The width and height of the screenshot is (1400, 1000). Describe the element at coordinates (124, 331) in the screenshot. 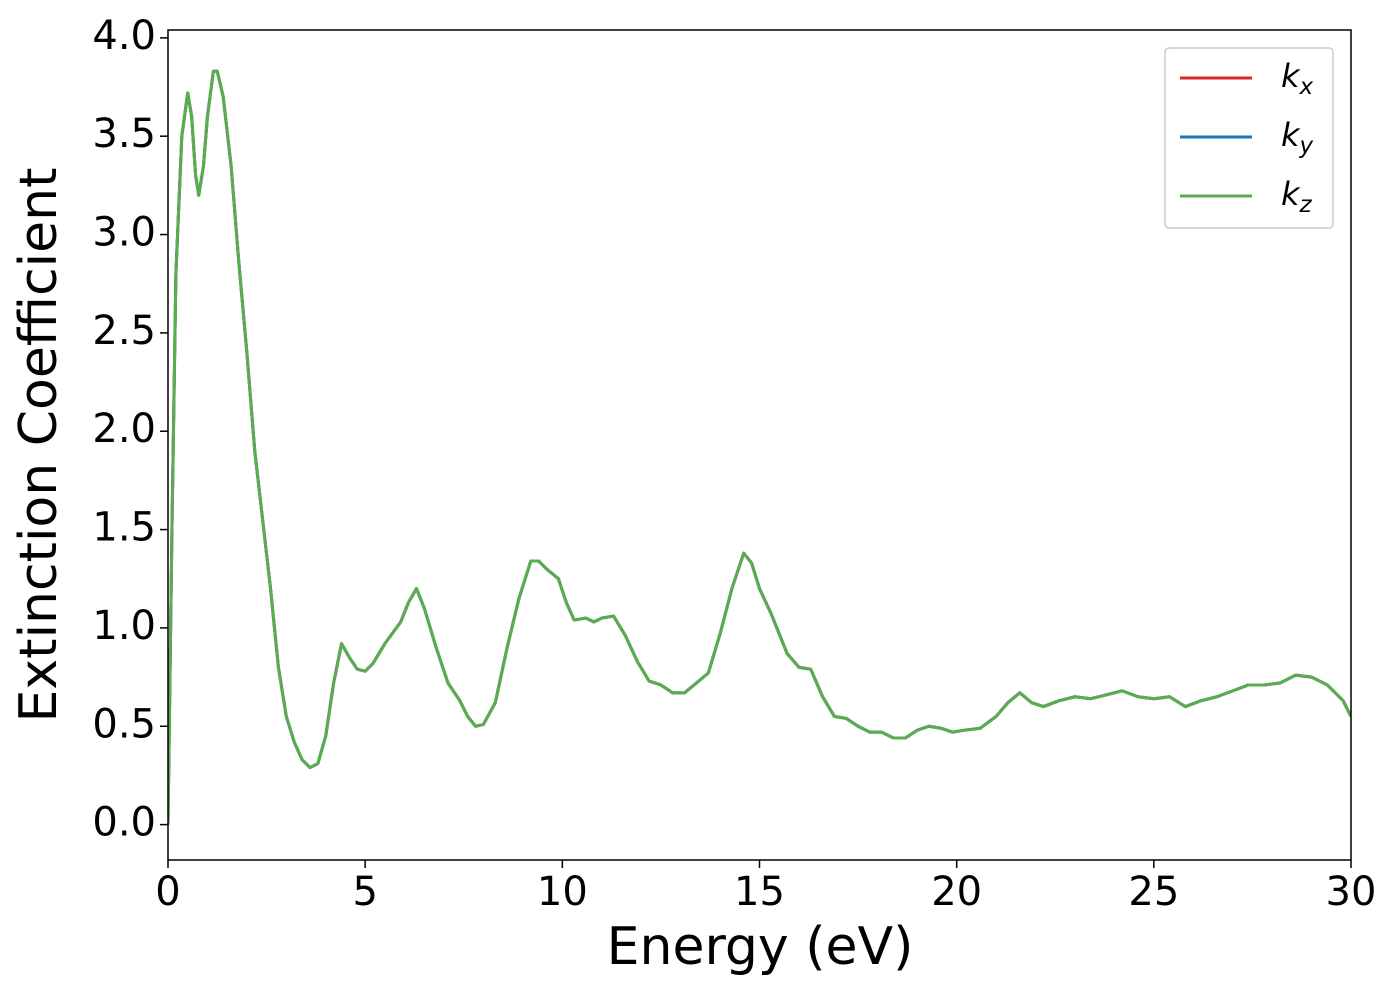

I see `y-tick-label: 2.5` at that location.